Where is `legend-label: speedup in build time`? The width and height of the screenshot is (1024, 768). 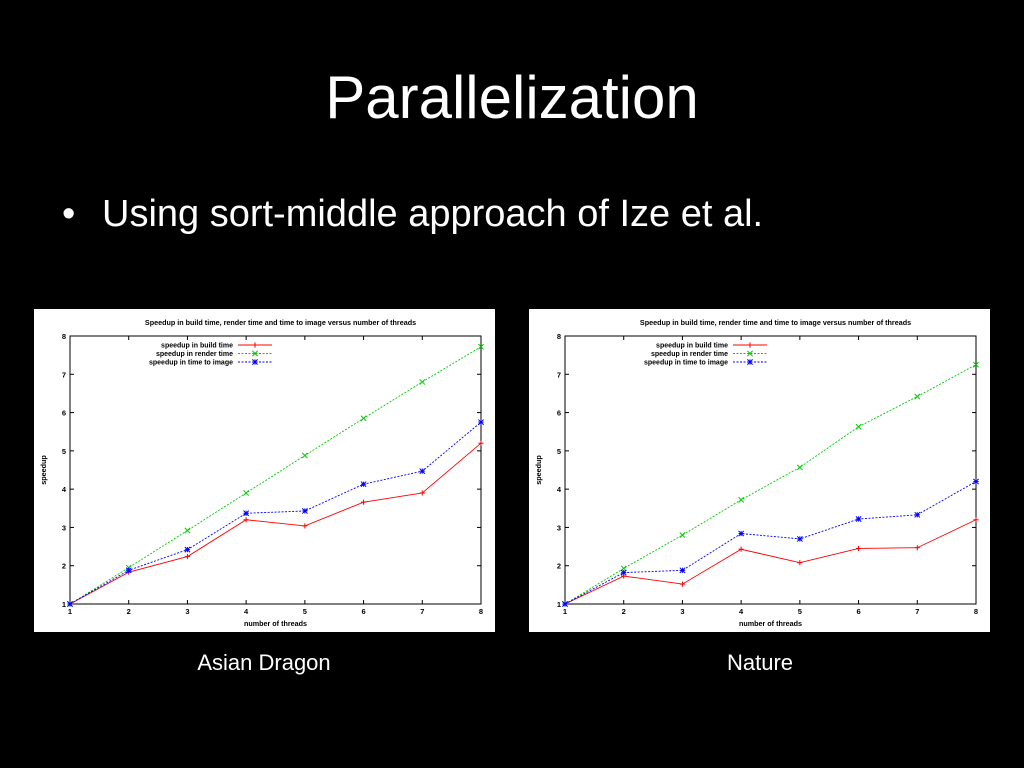 legend-label: speedup in build time is located at coordinates (692, 346).